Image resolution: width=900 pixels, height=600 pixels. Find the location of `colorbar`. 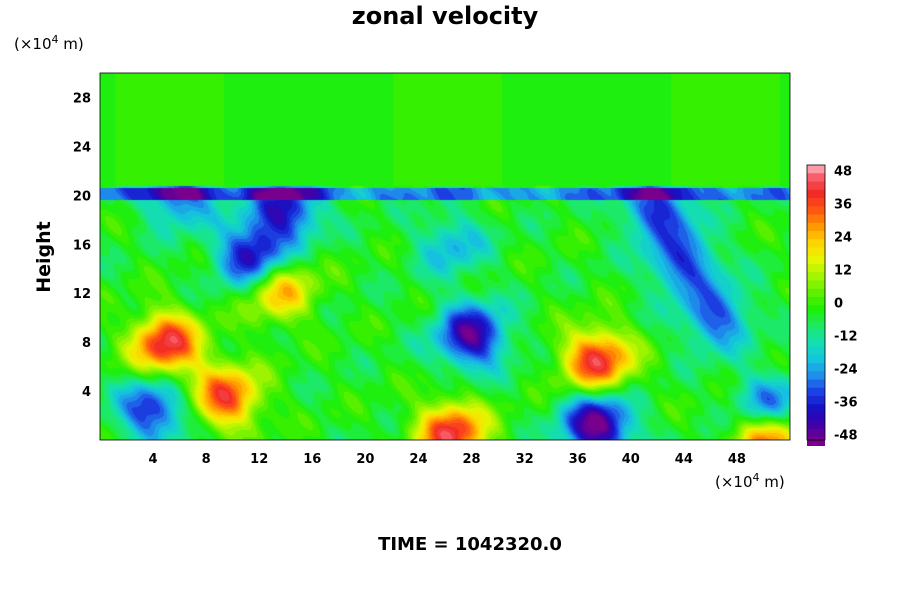

colorbar is located at coordinates (816, 305).